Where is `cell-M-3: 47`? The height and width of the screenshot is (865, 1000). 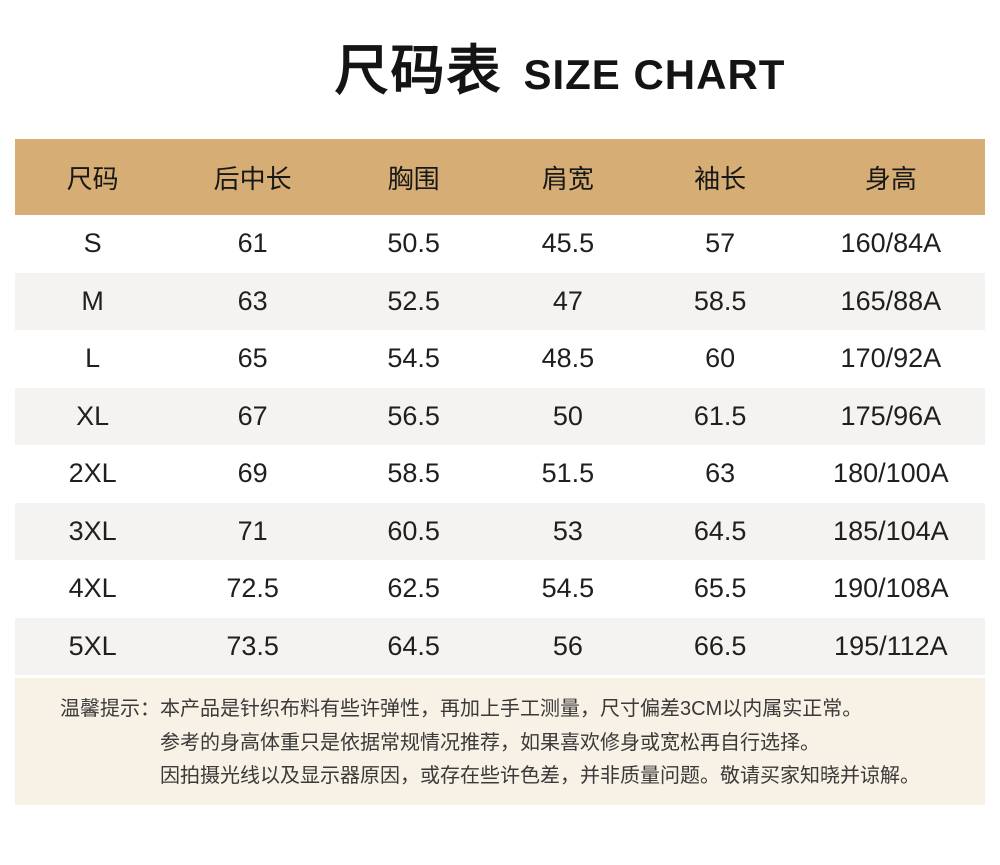 cell-M-3: 47 is located at coordinates (567, 300).